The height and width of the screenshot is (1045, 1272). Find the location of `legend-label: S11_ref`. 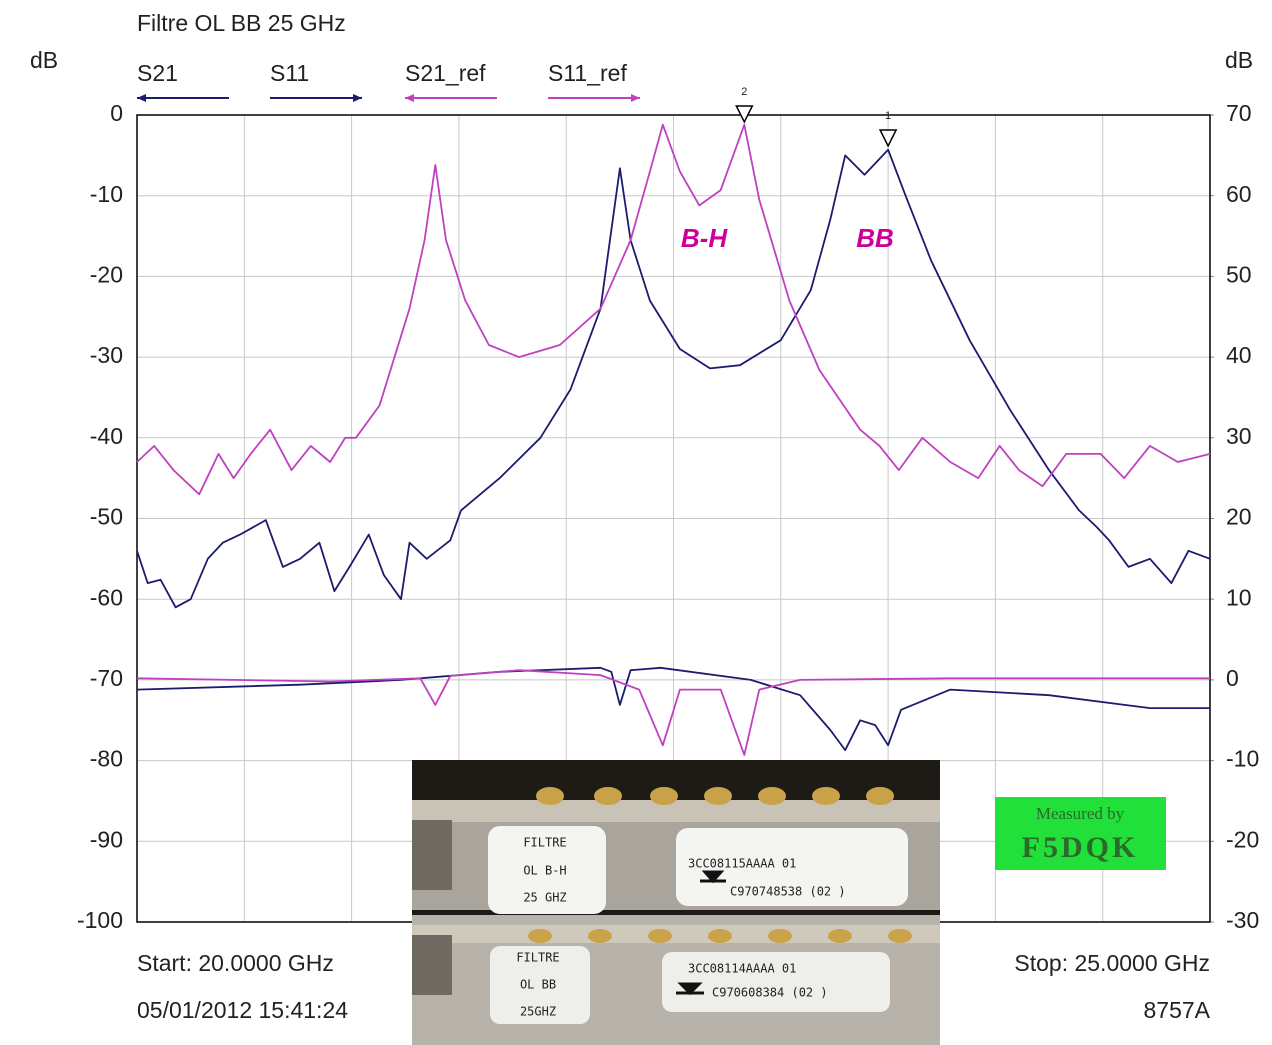

legend-label: S11_ref is located at coordinates (587, 73).